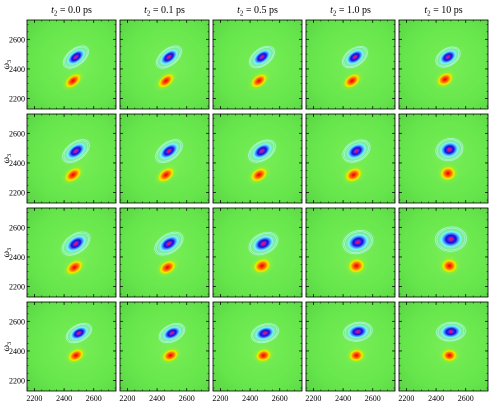  I want to click on column-label-rest: = 10 ps, so click(447, 10).